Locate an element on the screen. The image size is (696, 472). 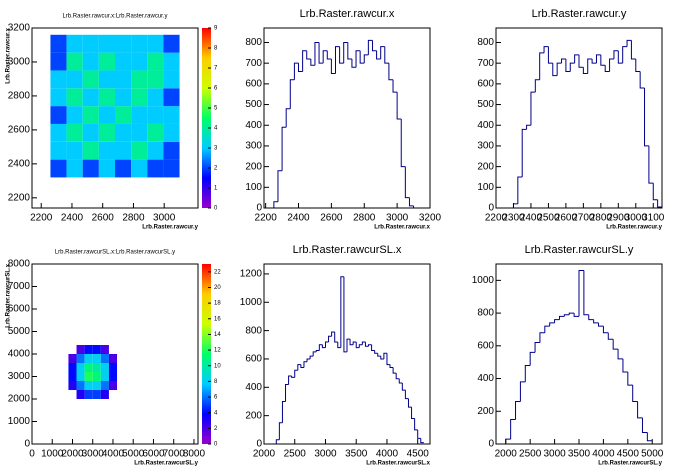
y-tick-label: 400 is located at coordinates (253, 387).